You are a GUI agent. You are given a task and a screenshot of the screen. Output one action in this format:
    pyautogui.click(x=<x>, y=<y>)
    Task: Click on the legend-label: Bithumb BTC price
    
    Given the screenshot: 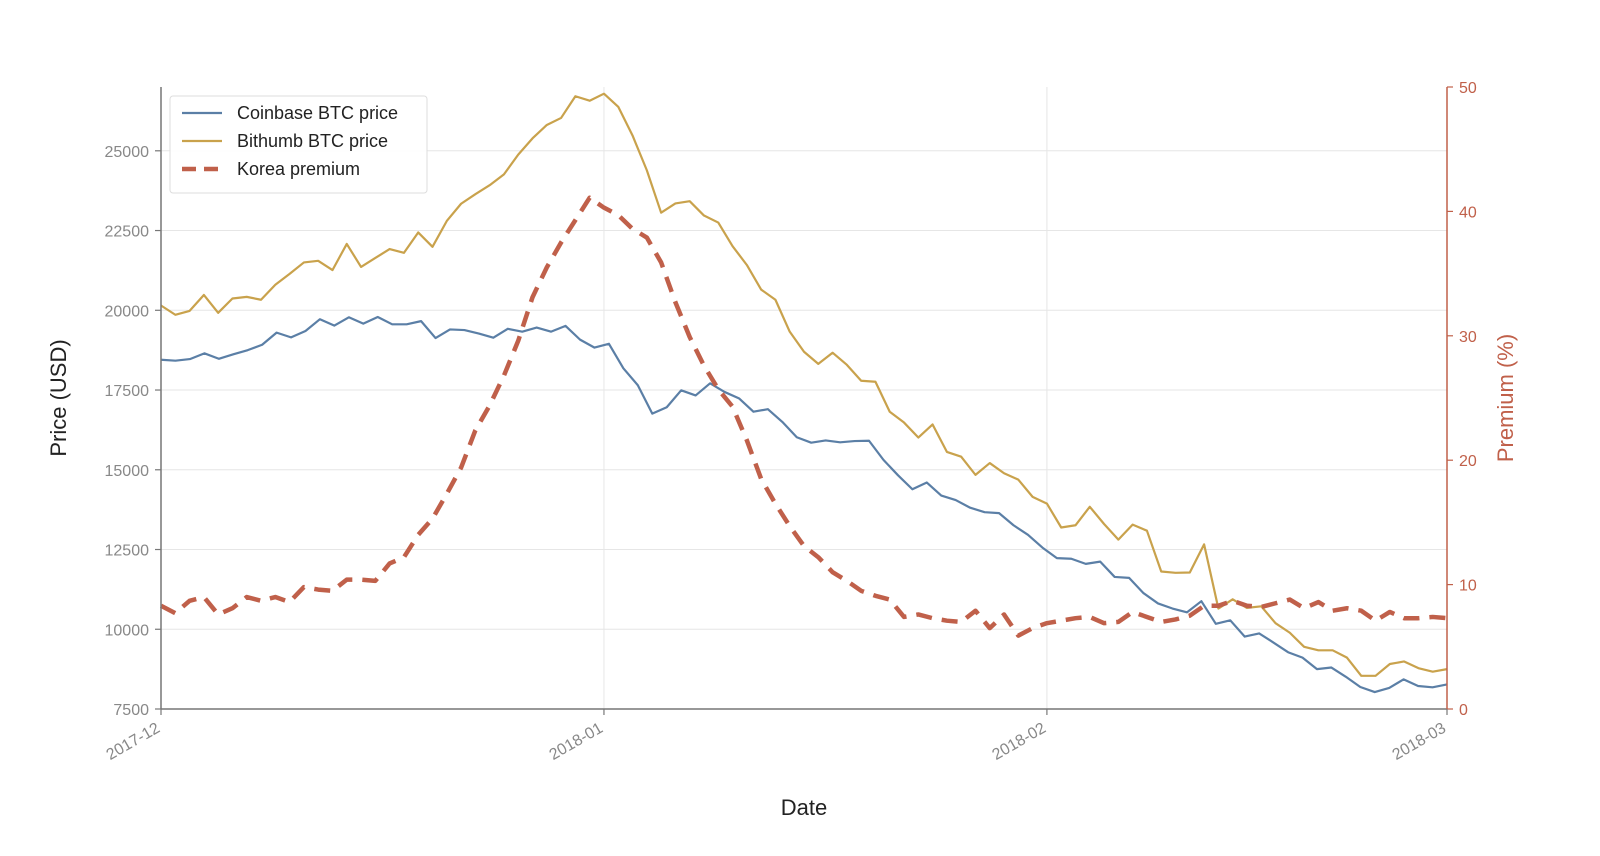 What is the action you would take?
    pyautogui.click(x=312, y=141)
    